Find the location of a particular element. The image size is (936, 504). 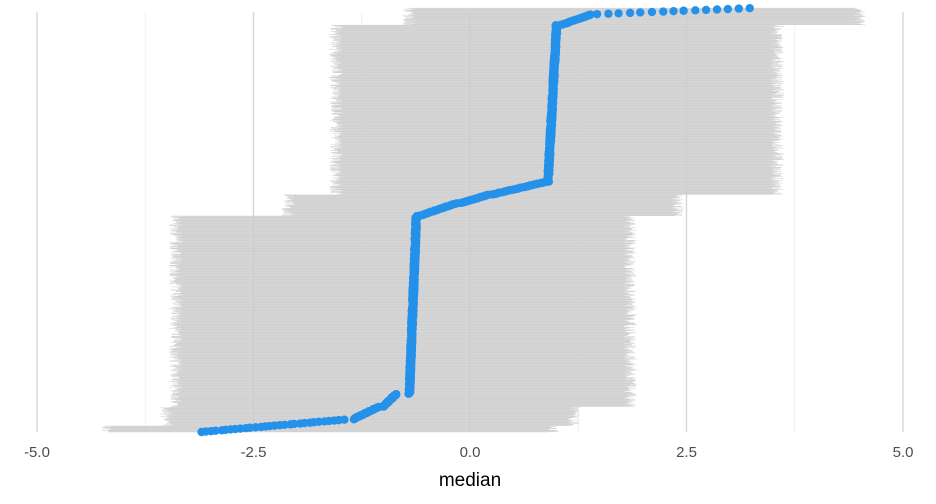

x-tick-label: 0.0 is located at coordinates (470, 452).